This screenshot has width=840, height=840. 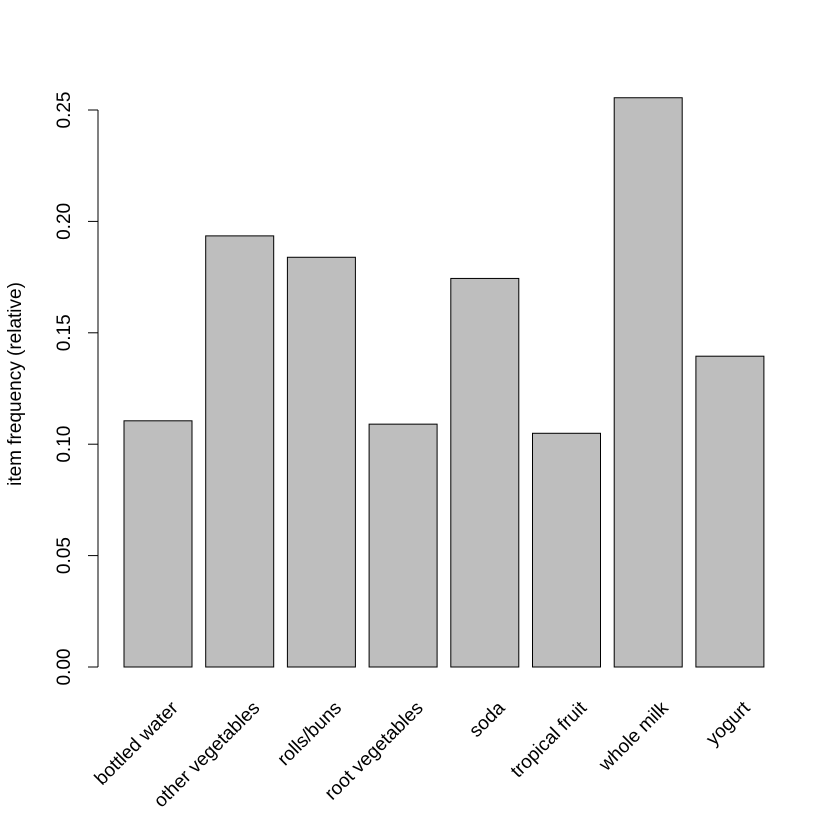 I want to click on y-axis: 0.00 0.05 0.10 0.15 0.20 0.25, so click(x=76, y=389).